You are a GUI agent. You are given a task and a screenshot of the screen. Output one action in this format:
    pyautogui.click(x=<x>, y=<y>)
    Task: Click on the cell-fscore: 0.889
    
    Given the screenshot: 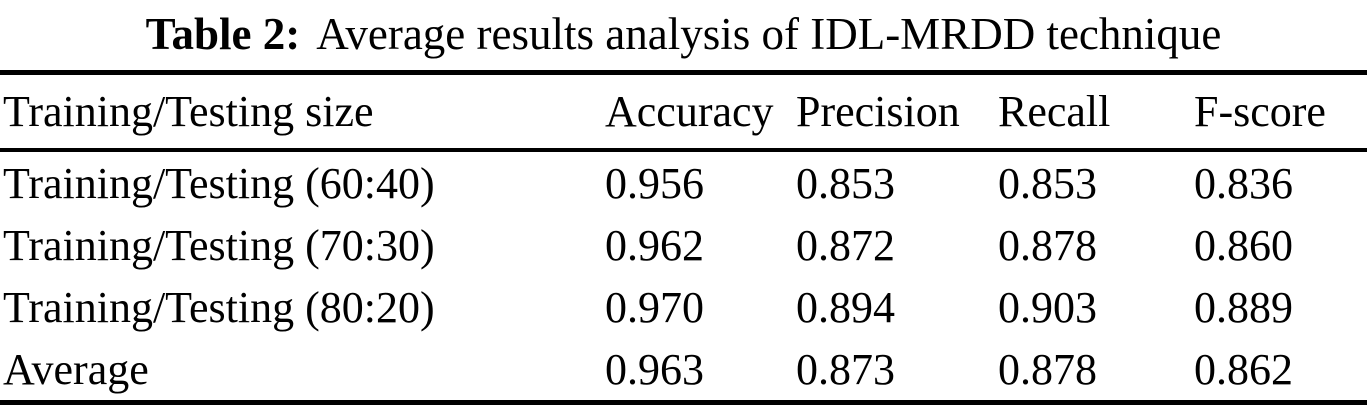 What is the action you would take?
    pyautogui.click(x=1243, y=307)
    